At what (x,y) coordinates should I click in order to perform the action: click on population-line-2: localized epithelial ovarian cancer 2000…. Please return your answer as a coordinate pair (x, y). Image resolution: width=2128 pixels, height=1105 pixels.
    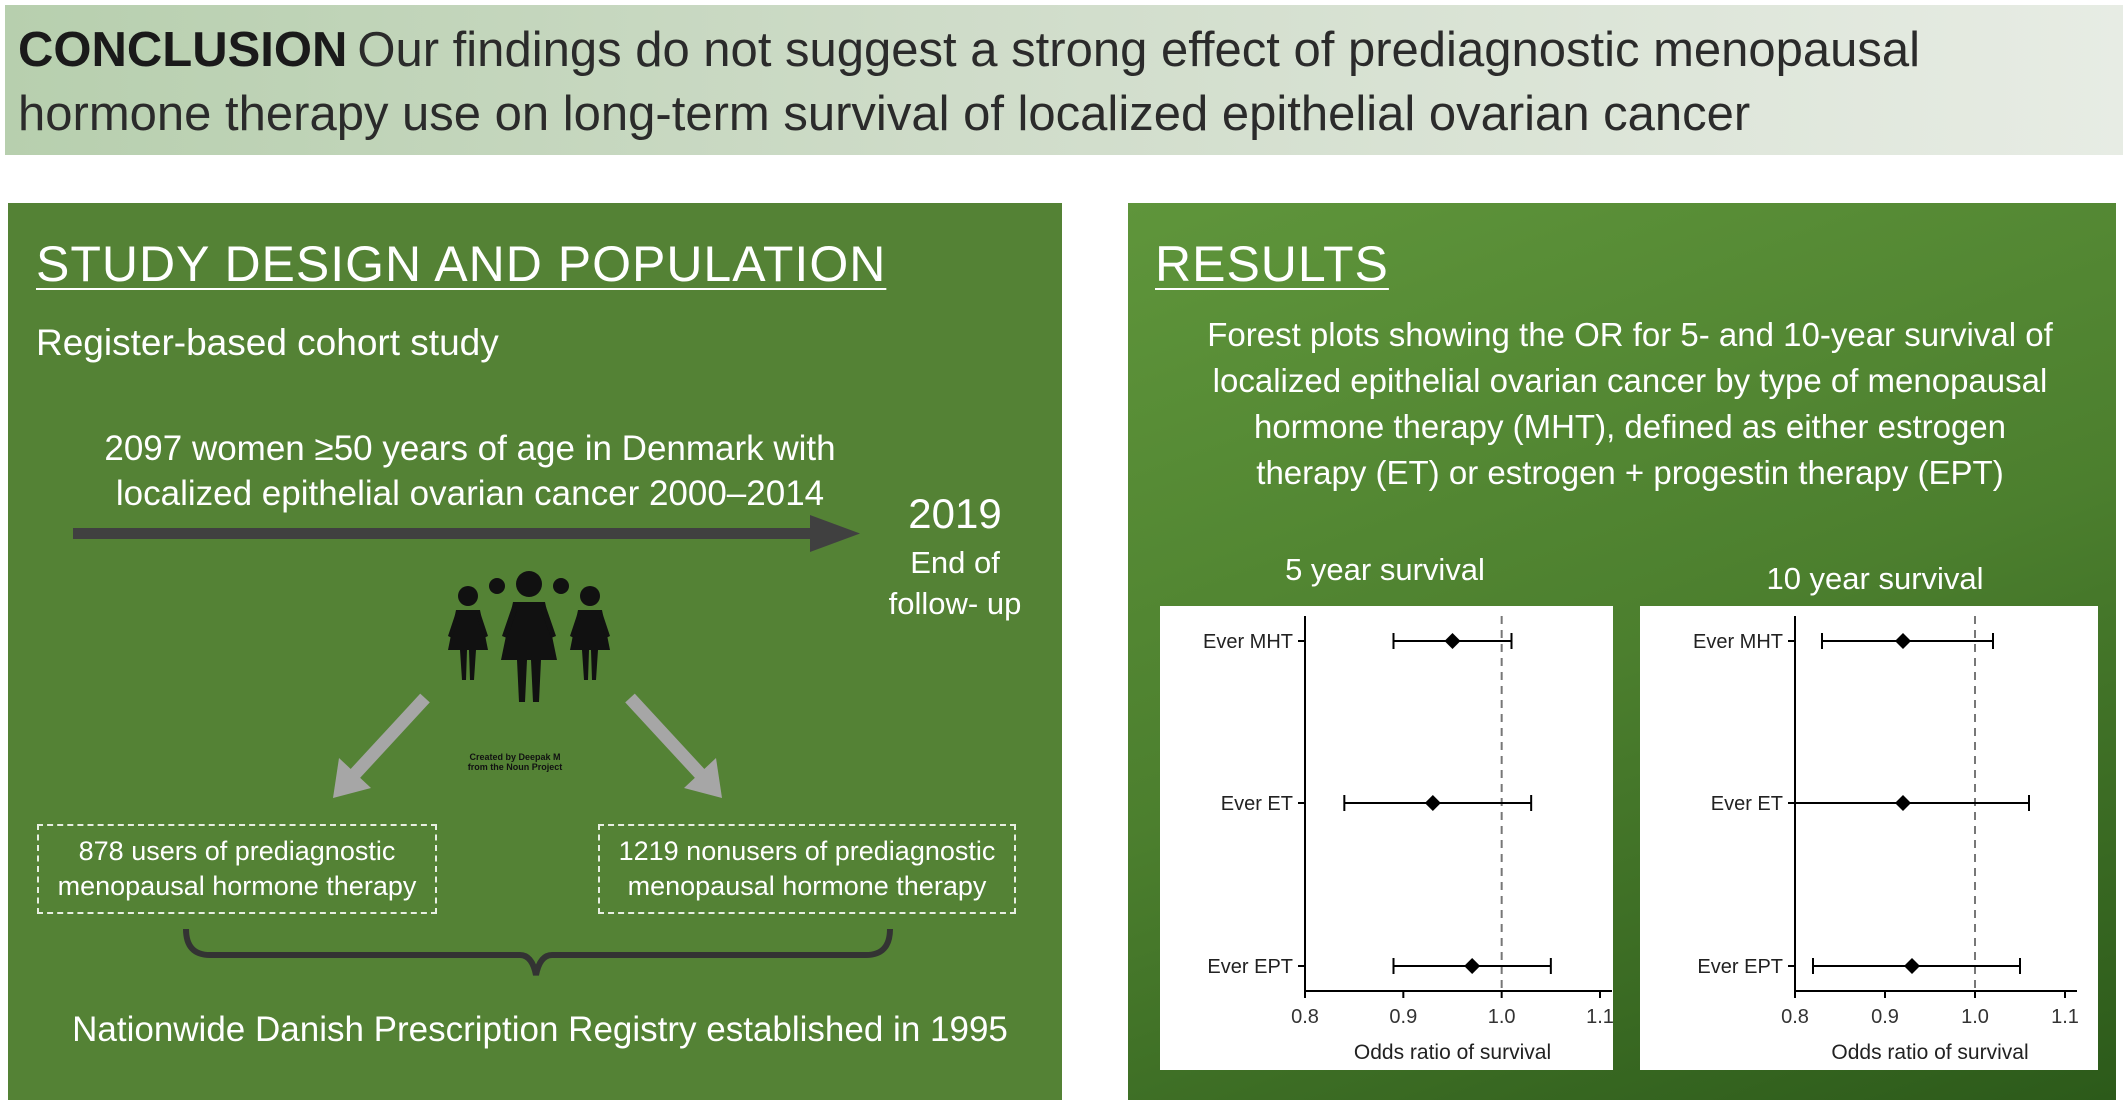
    Looking at the image, I should click on (470, 493).